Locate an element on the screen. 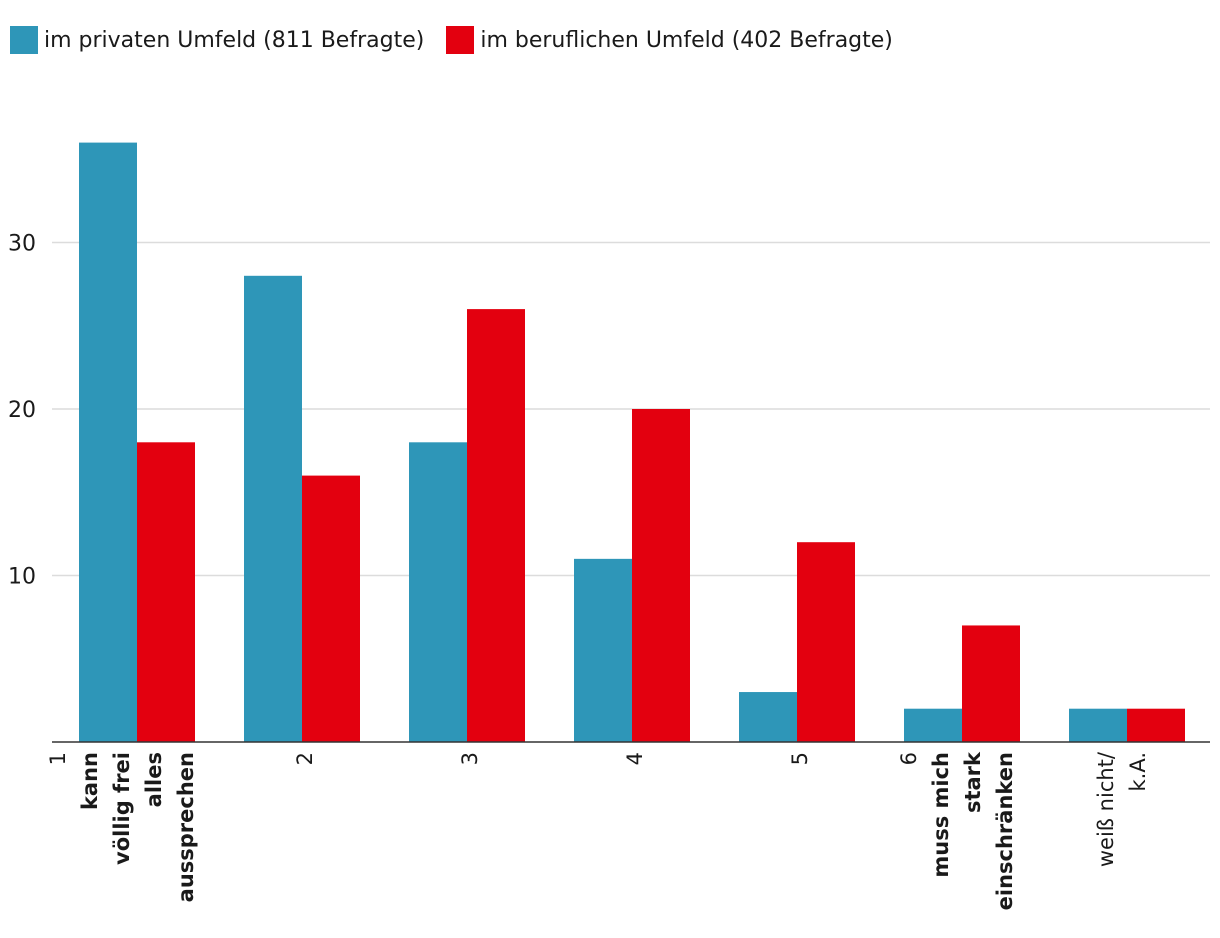 The height and width of the screenshot is (938, 1220). x-tick-label: kann is located at coordinates (90, 781).